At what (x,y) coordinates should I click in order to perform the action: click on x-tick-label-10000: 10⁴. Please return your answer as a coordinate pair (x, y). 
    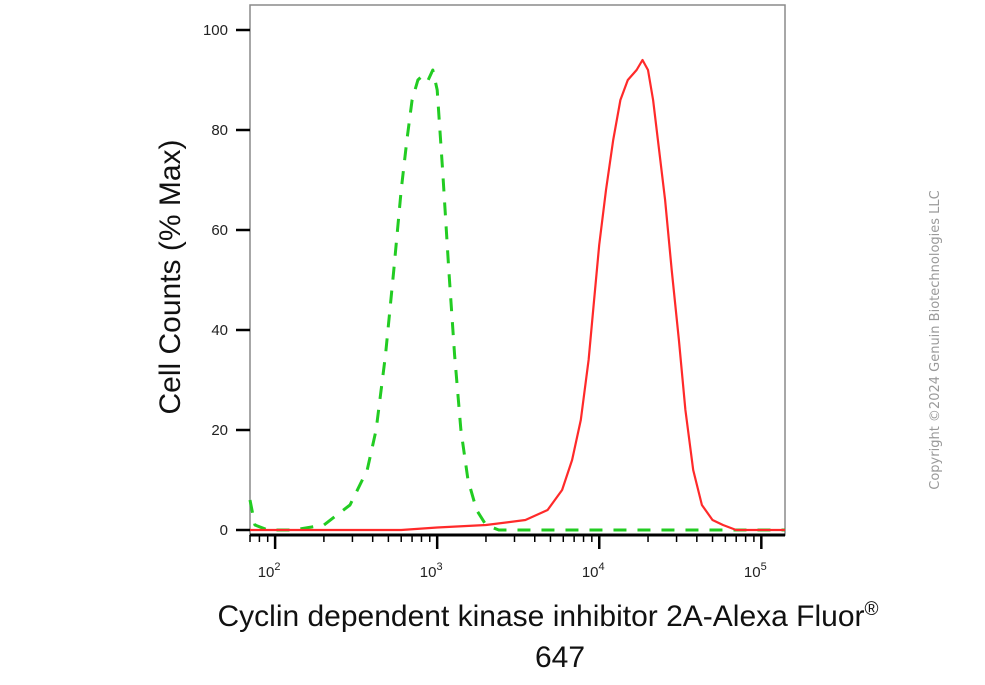
    Looking at the image, I should click on (593, 571).